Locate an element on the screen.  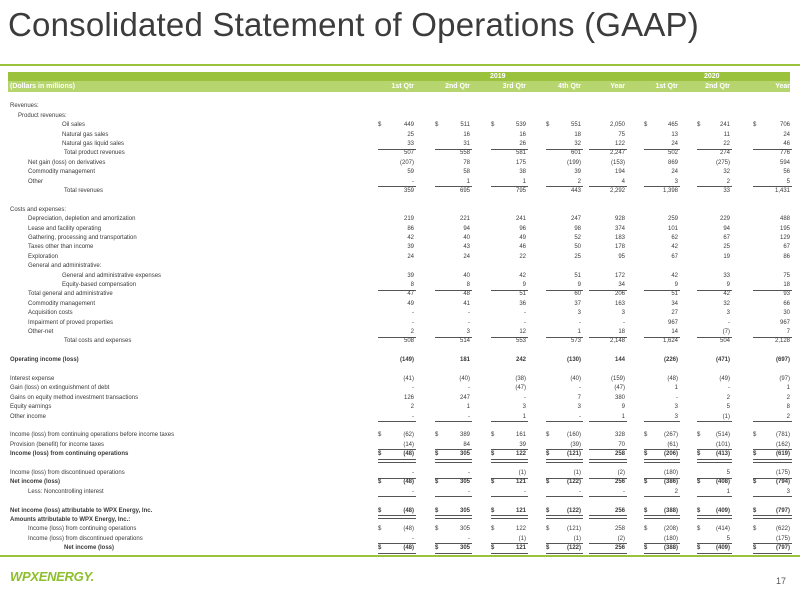
cell-value: 95 is located at coordinates (621, 256).